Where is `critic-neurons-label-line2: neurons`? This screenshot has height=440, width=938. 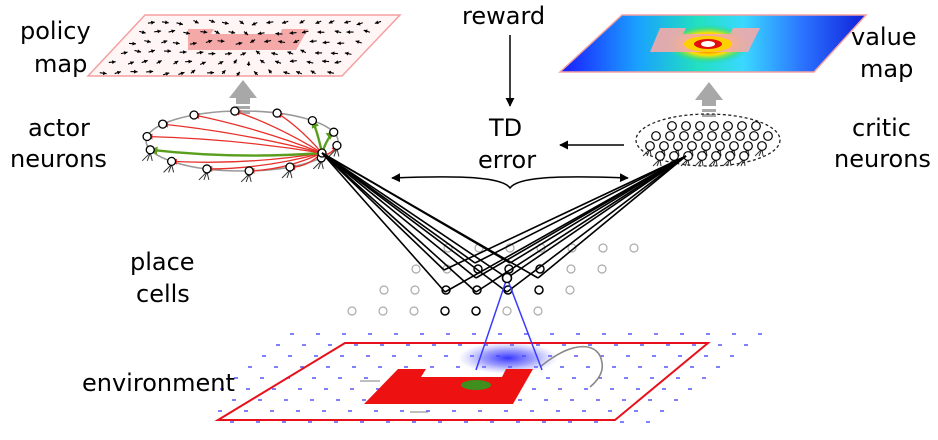
critic-neurons-label-line2: neurons is located at coordinates (882, 159).